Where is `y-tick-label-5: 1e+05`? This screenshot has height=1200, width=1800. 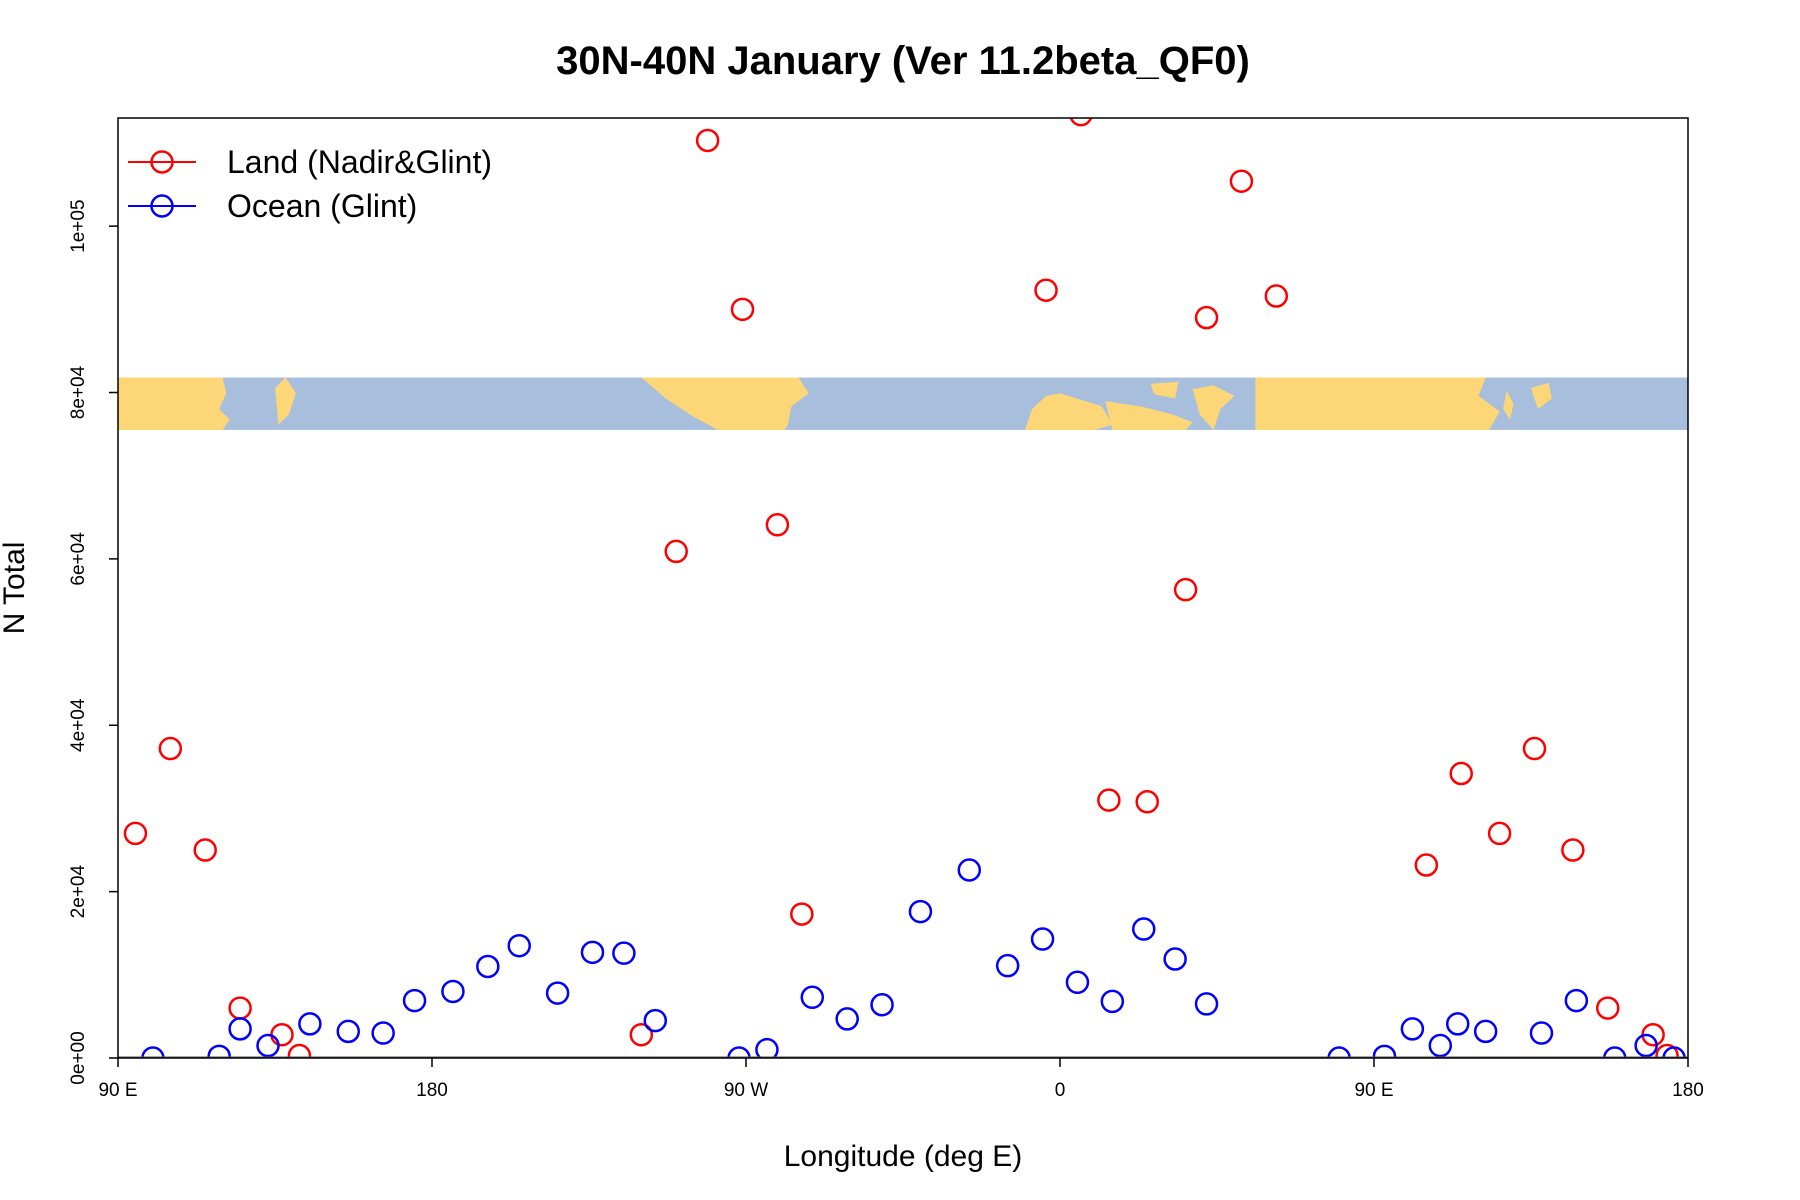 y-tick-label-5: 1e+05 is located at coordinates (78, 225).